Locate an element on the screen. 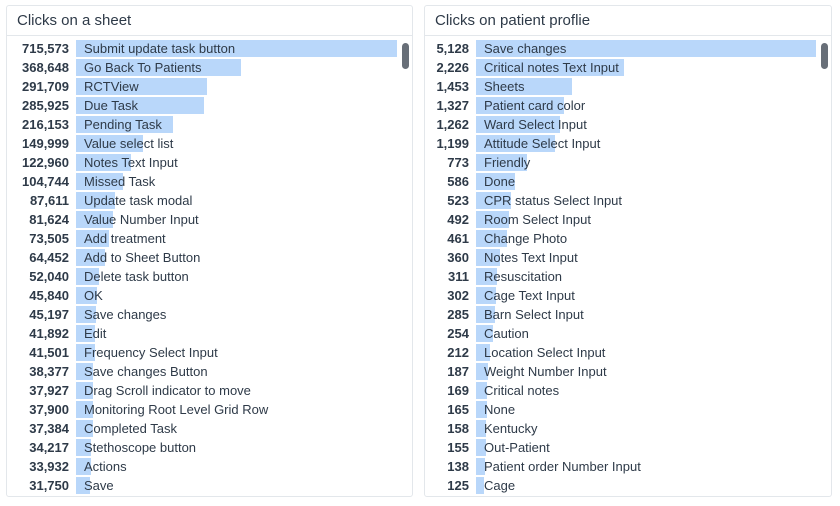 This screenshot has width=840, height=506. chart-row: 586 Done is located at coordinates (628, 181).